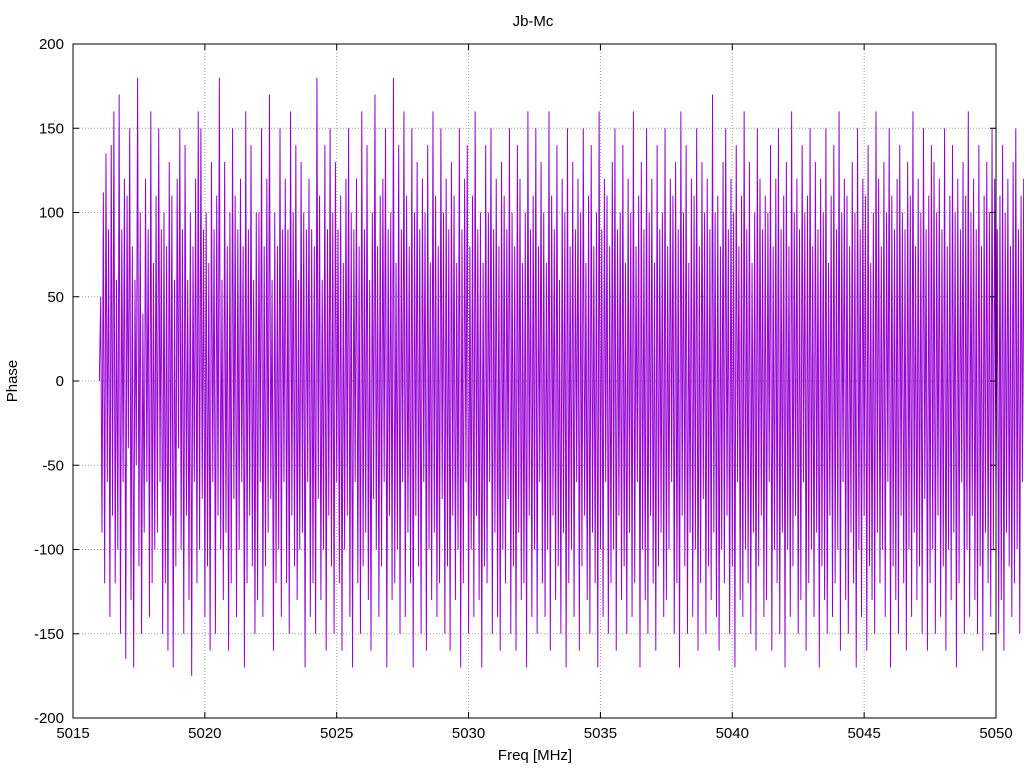  What do you see at coordinates (535, 755) in the screenshot?
I see `x-axis-title: Freq [MHz]` at bounding box center [535, 755].